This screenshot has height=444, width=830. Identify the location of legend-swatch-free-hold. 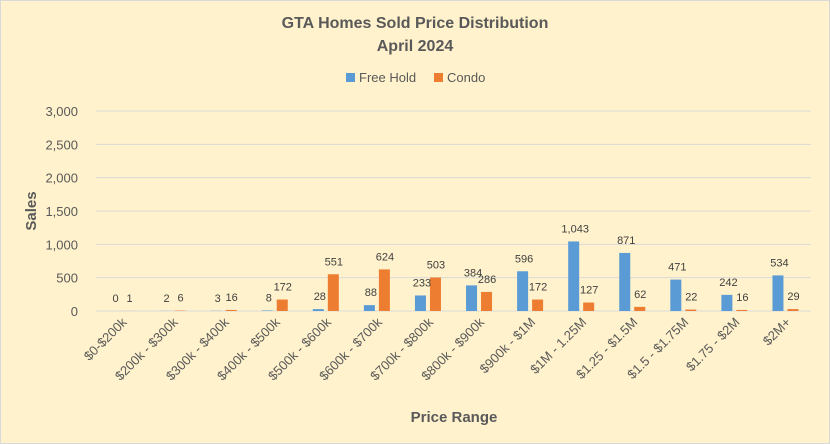
(350, 77).